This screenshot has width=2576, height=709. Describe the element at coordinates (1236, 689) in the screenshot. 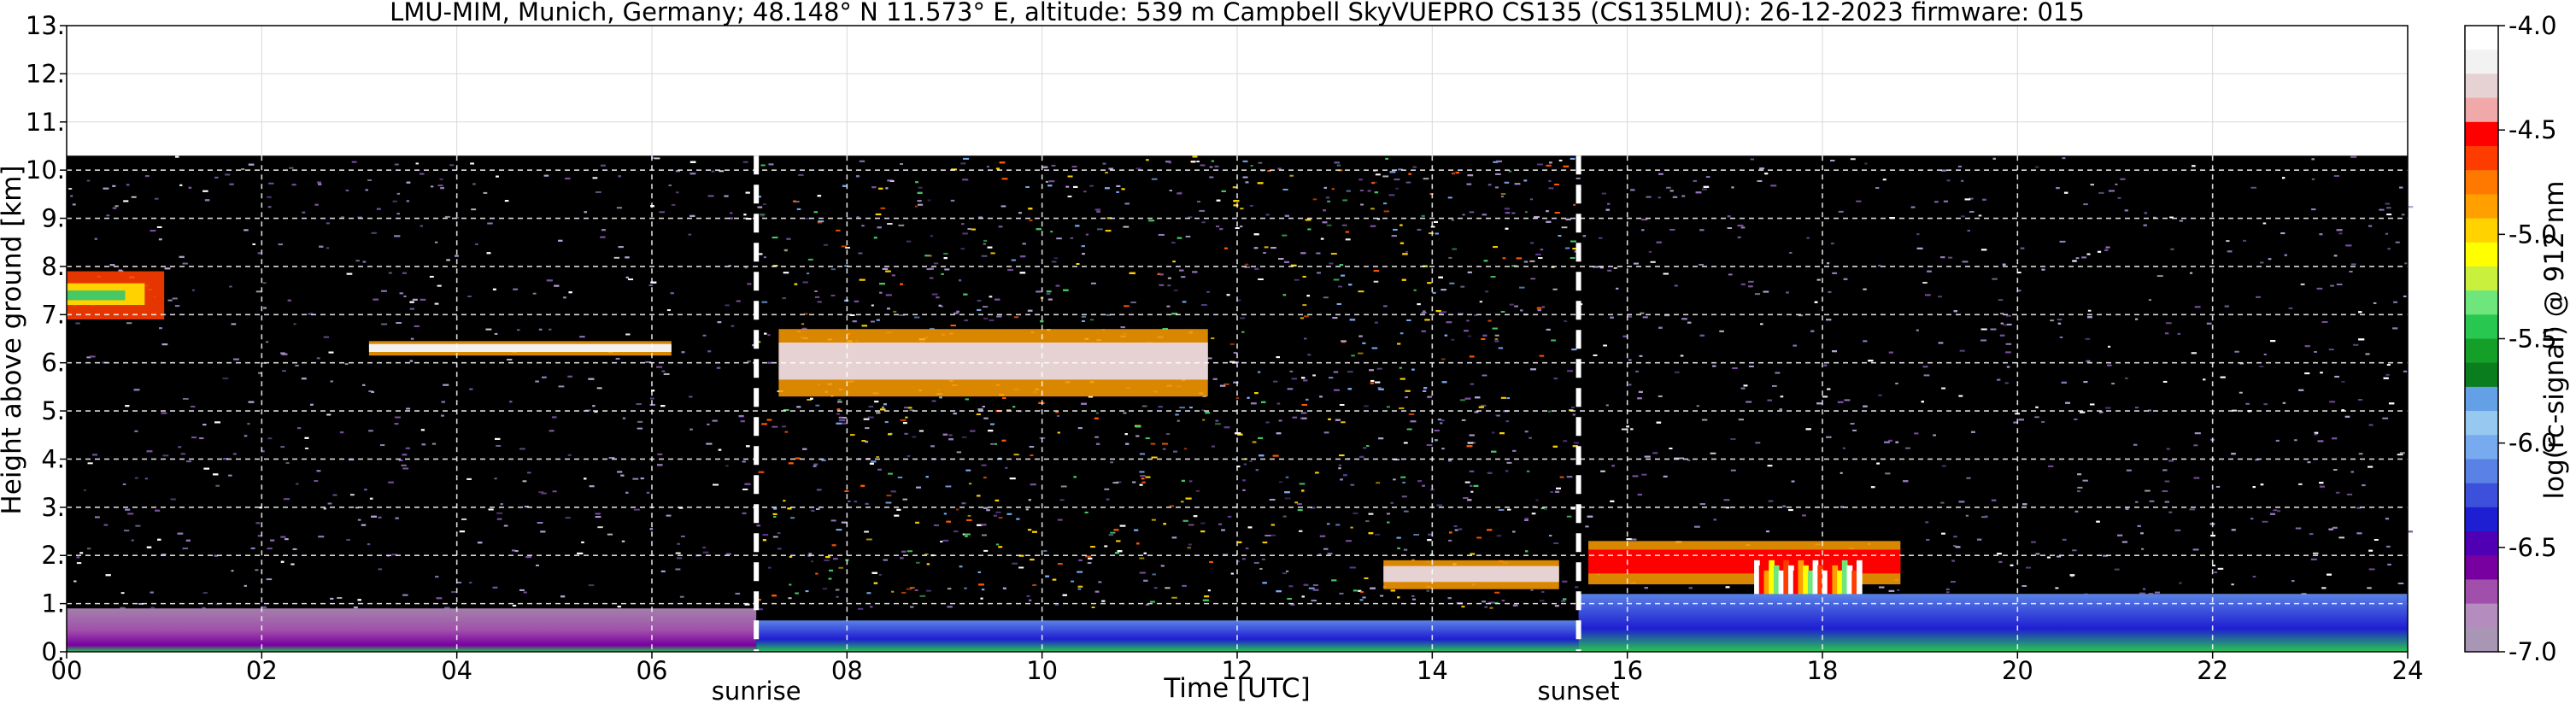

I see `x-axis-label: Time [UTC]` at that location.